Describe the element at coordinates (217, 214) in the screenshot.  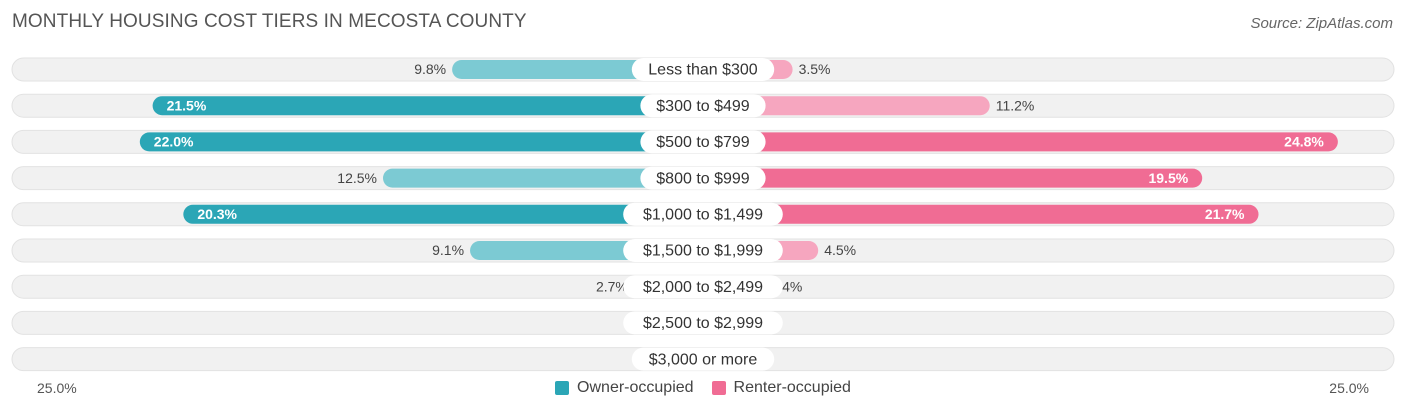
I see `owner-value-label: 20.3%` at that location.